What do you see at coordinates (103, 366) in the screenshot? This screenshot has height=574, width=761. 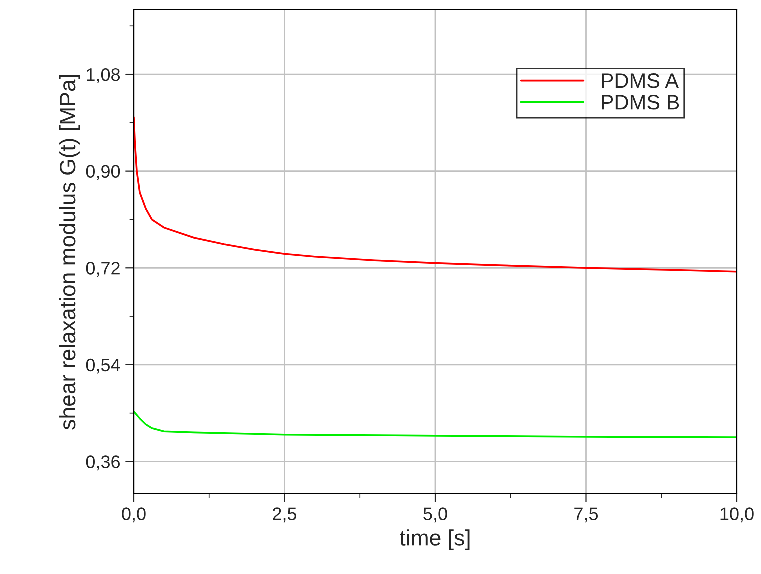 I see `y-tick-label: 0,54` at bounding box center [103, 366].